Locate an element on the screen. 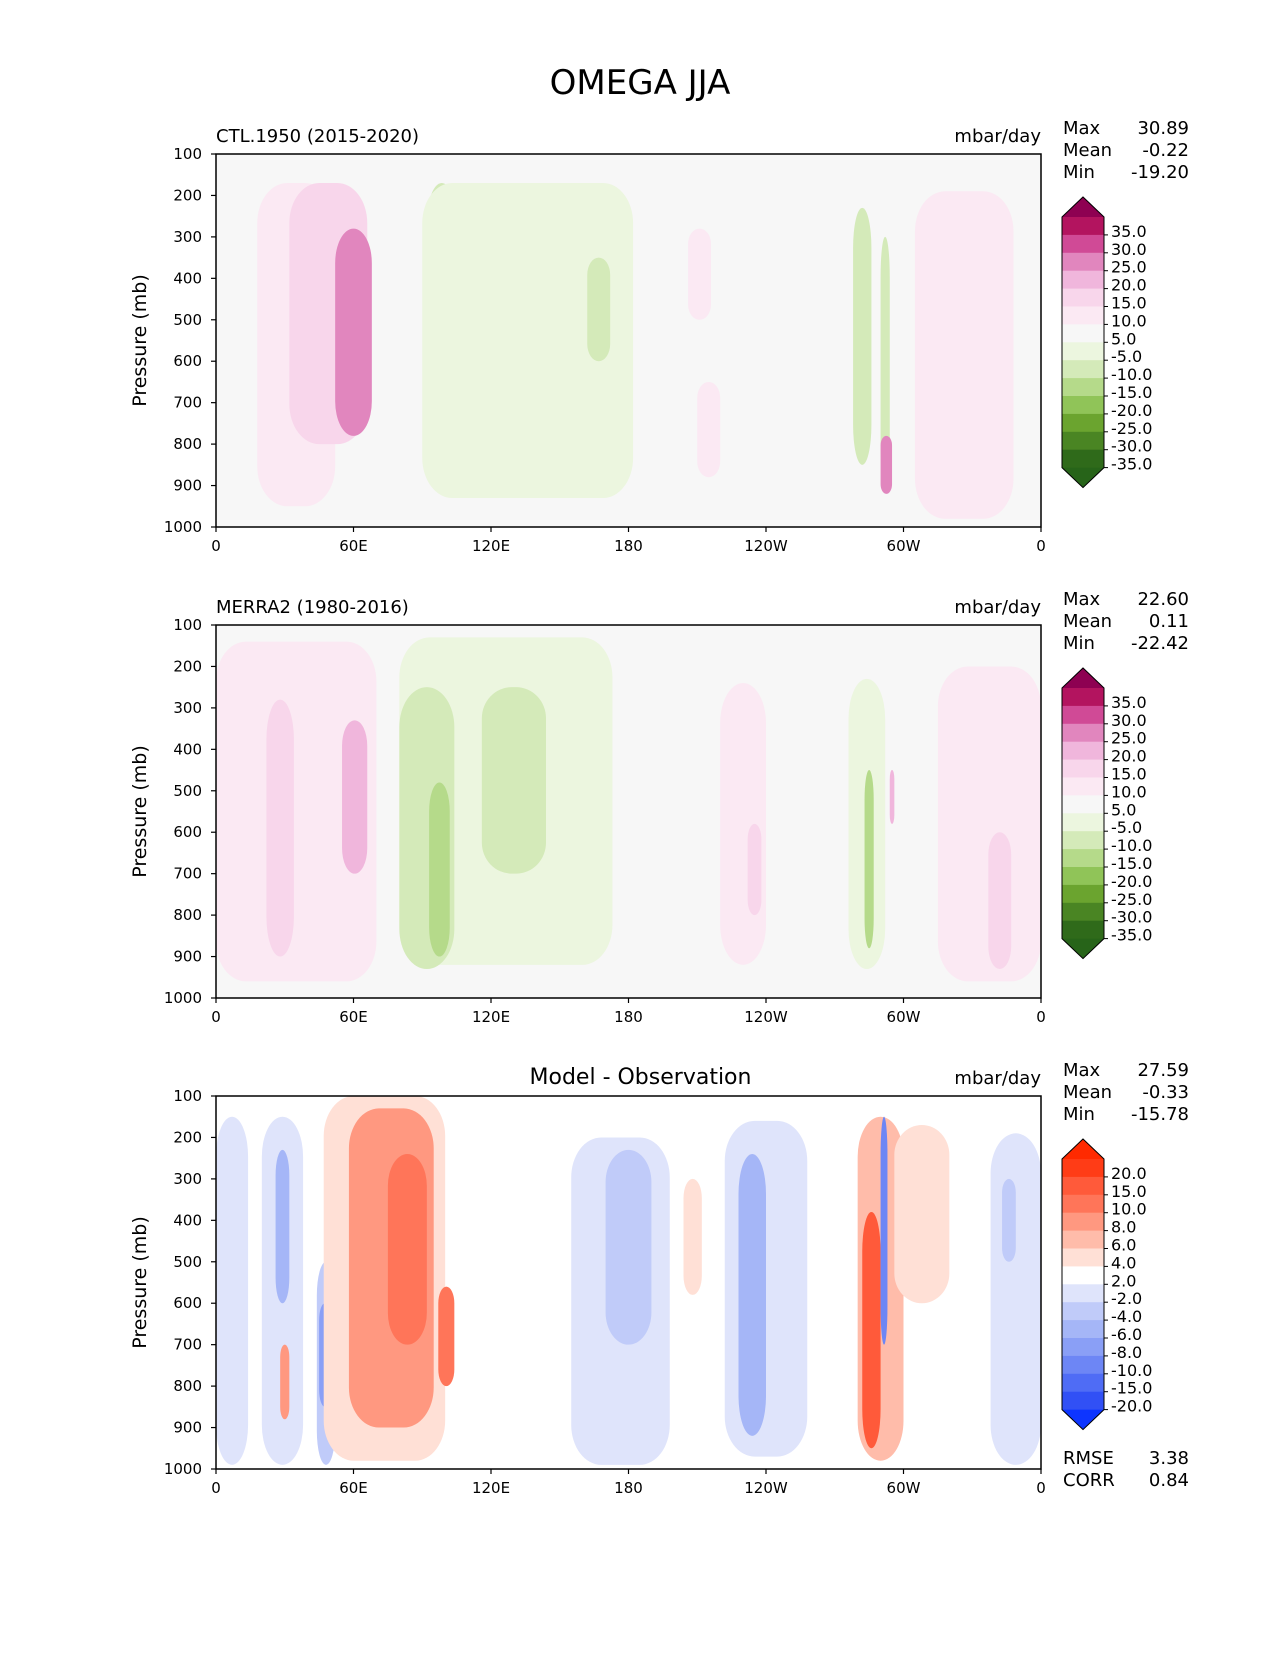 The width and height of the screenshot is (1275, 1654). stat-value: -22.42 is located at coordinates (1160, 643).